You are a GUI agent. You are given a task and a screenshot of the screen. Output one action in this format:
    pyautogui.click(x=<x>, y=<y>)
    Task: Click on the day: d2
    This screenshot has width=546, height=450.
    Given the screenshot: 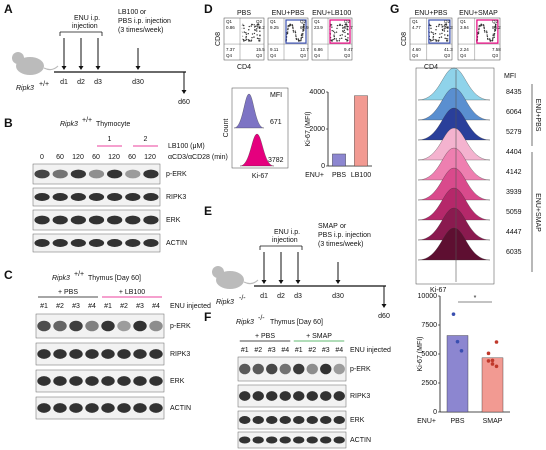 What is the action you would take?
    pyautogui.click(x=81, y=82)
    